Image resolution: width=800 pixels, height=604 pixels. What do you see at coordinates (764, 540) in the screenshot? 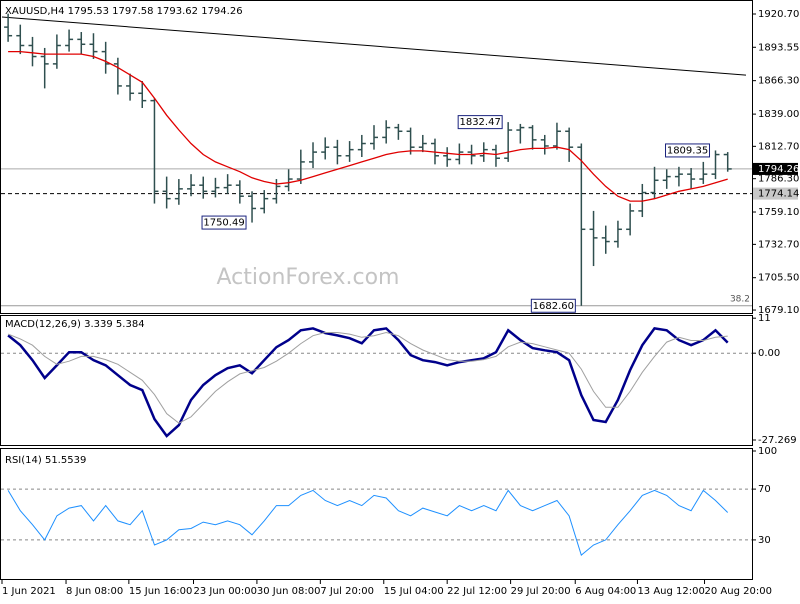
I see `y-tick-label: 30` at bounding box center [764, 540].